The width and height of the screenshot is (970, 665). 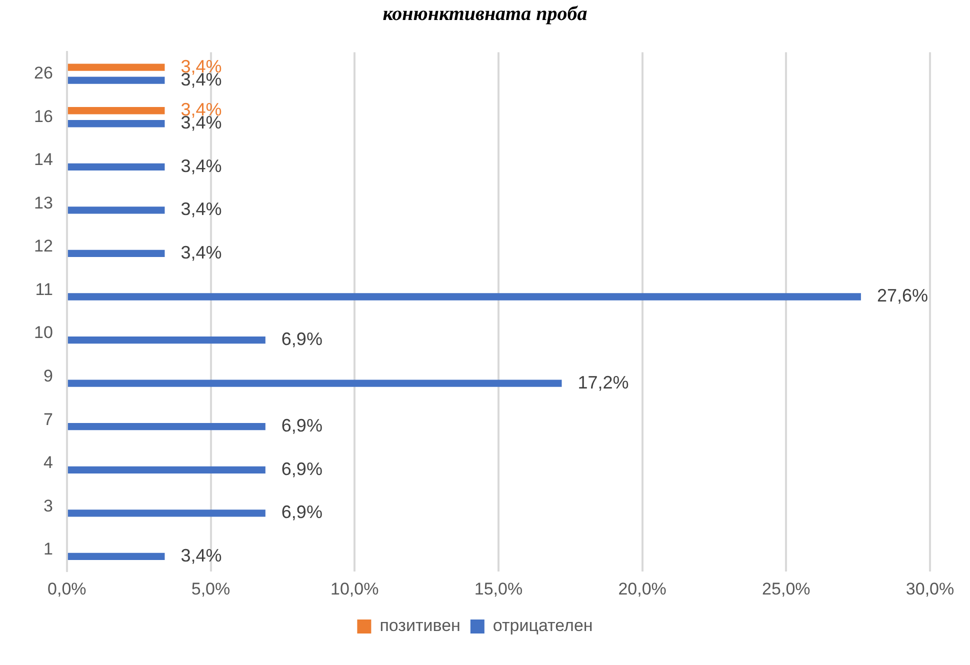 I want to click on data-label: 27,6%, so click(x=902, y=296).